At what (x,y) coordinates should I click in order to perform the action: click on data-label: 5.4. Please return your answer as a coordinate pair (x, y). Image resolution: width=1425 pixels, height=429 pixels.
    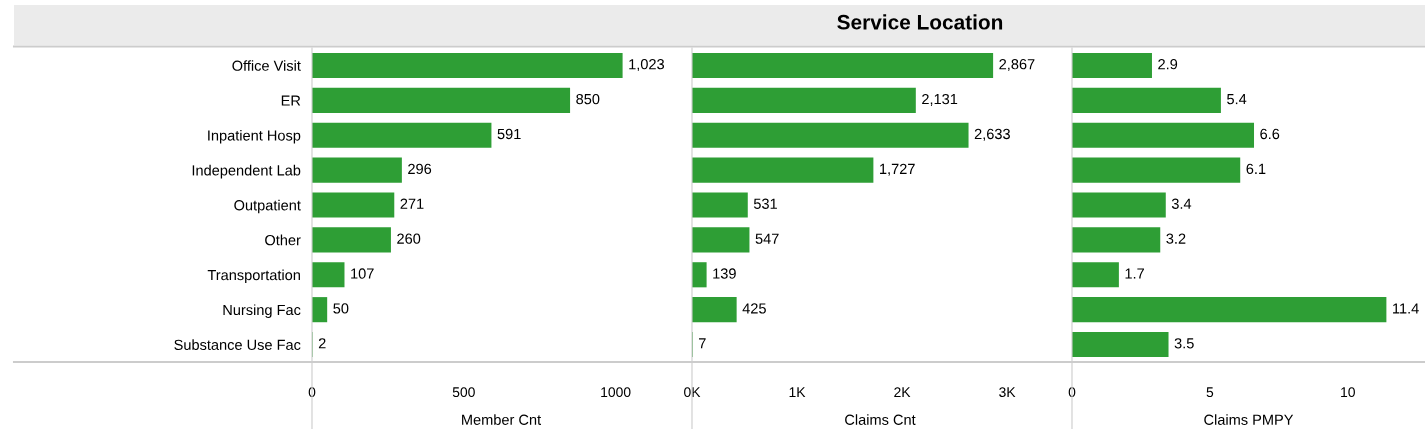
    Looking at the image, I should click on (1237, 99).